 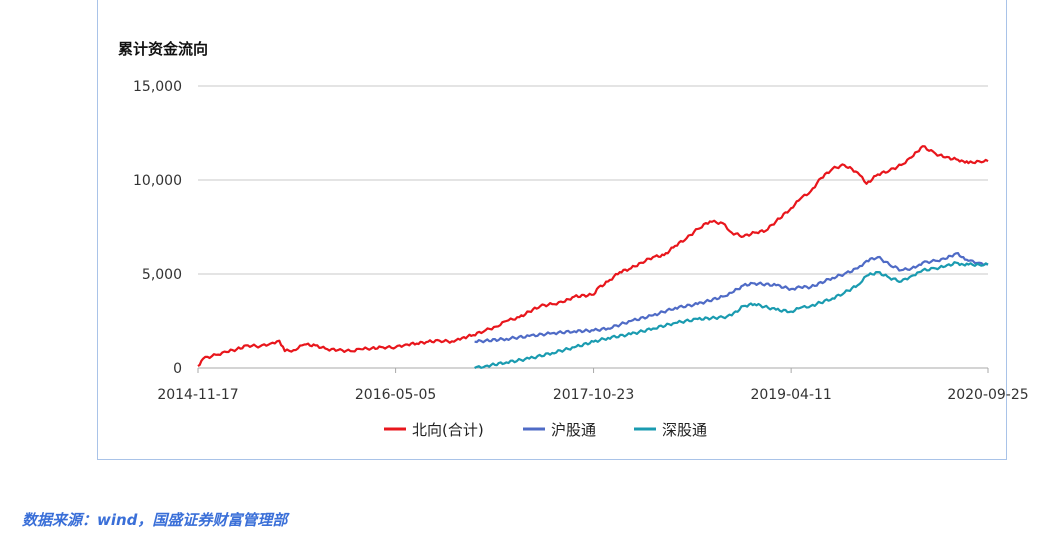 I want to click on x-tick-label: 2019-04-11, so click(x=790, y=395).